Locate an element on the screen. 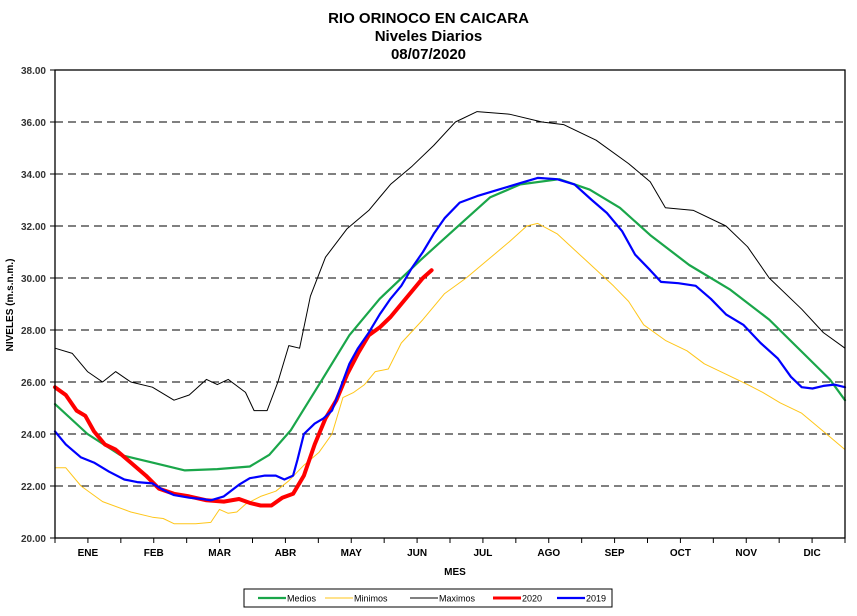 The width and height of the screenshot is (857, 616). y-tick-label: 36.00 is located at coordinates (33, 123).